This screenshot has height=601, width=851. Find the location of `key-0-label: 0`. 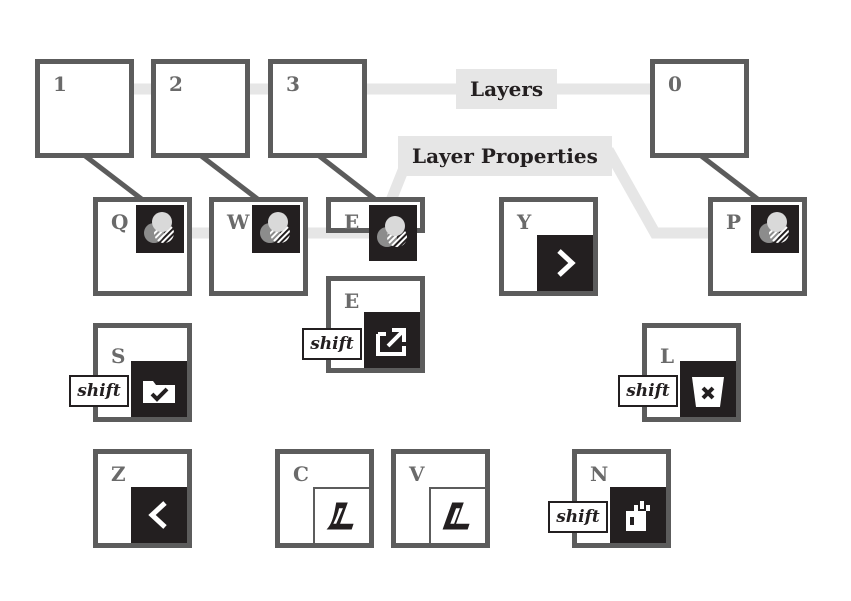

key-0-label: 0 is located at coordinates (675, 84).